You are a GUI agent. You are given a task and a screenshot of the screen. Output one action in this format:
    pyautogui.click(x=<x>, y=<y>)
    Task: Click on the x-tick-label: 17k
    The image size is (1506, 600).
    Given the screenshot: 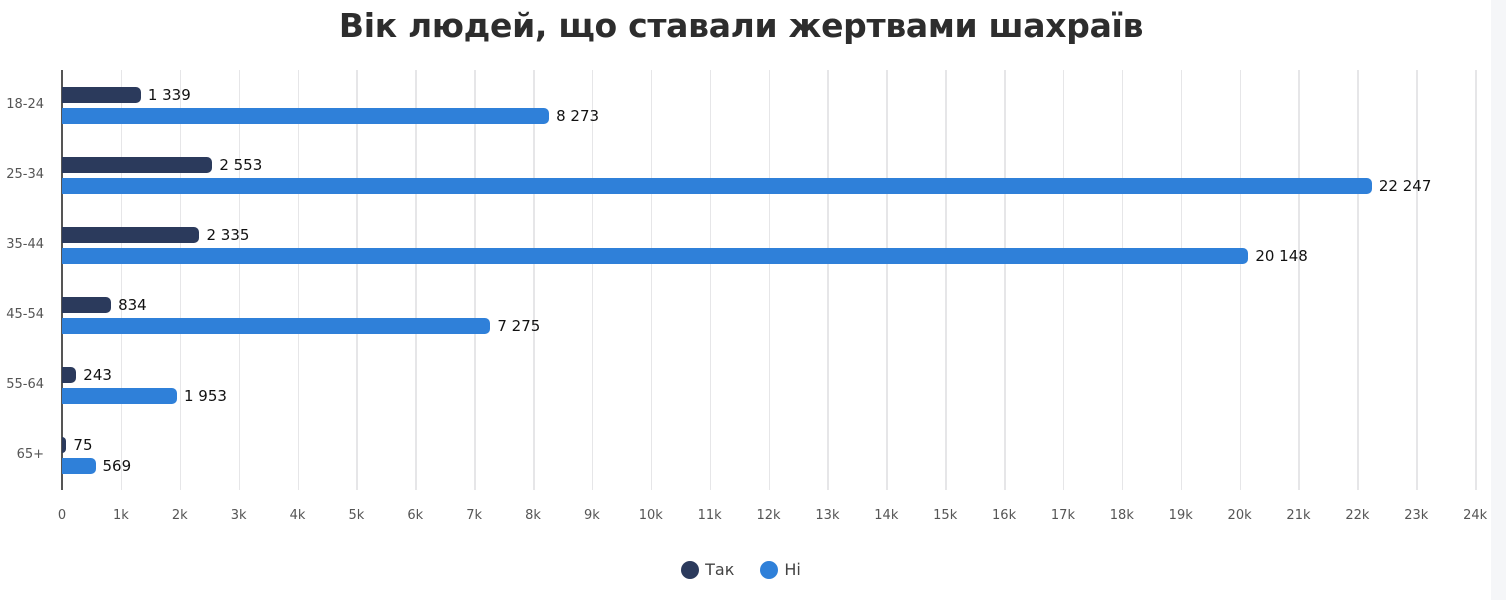 What is the action you would take?
    pyautogui.click(x=1062, y=515)
    